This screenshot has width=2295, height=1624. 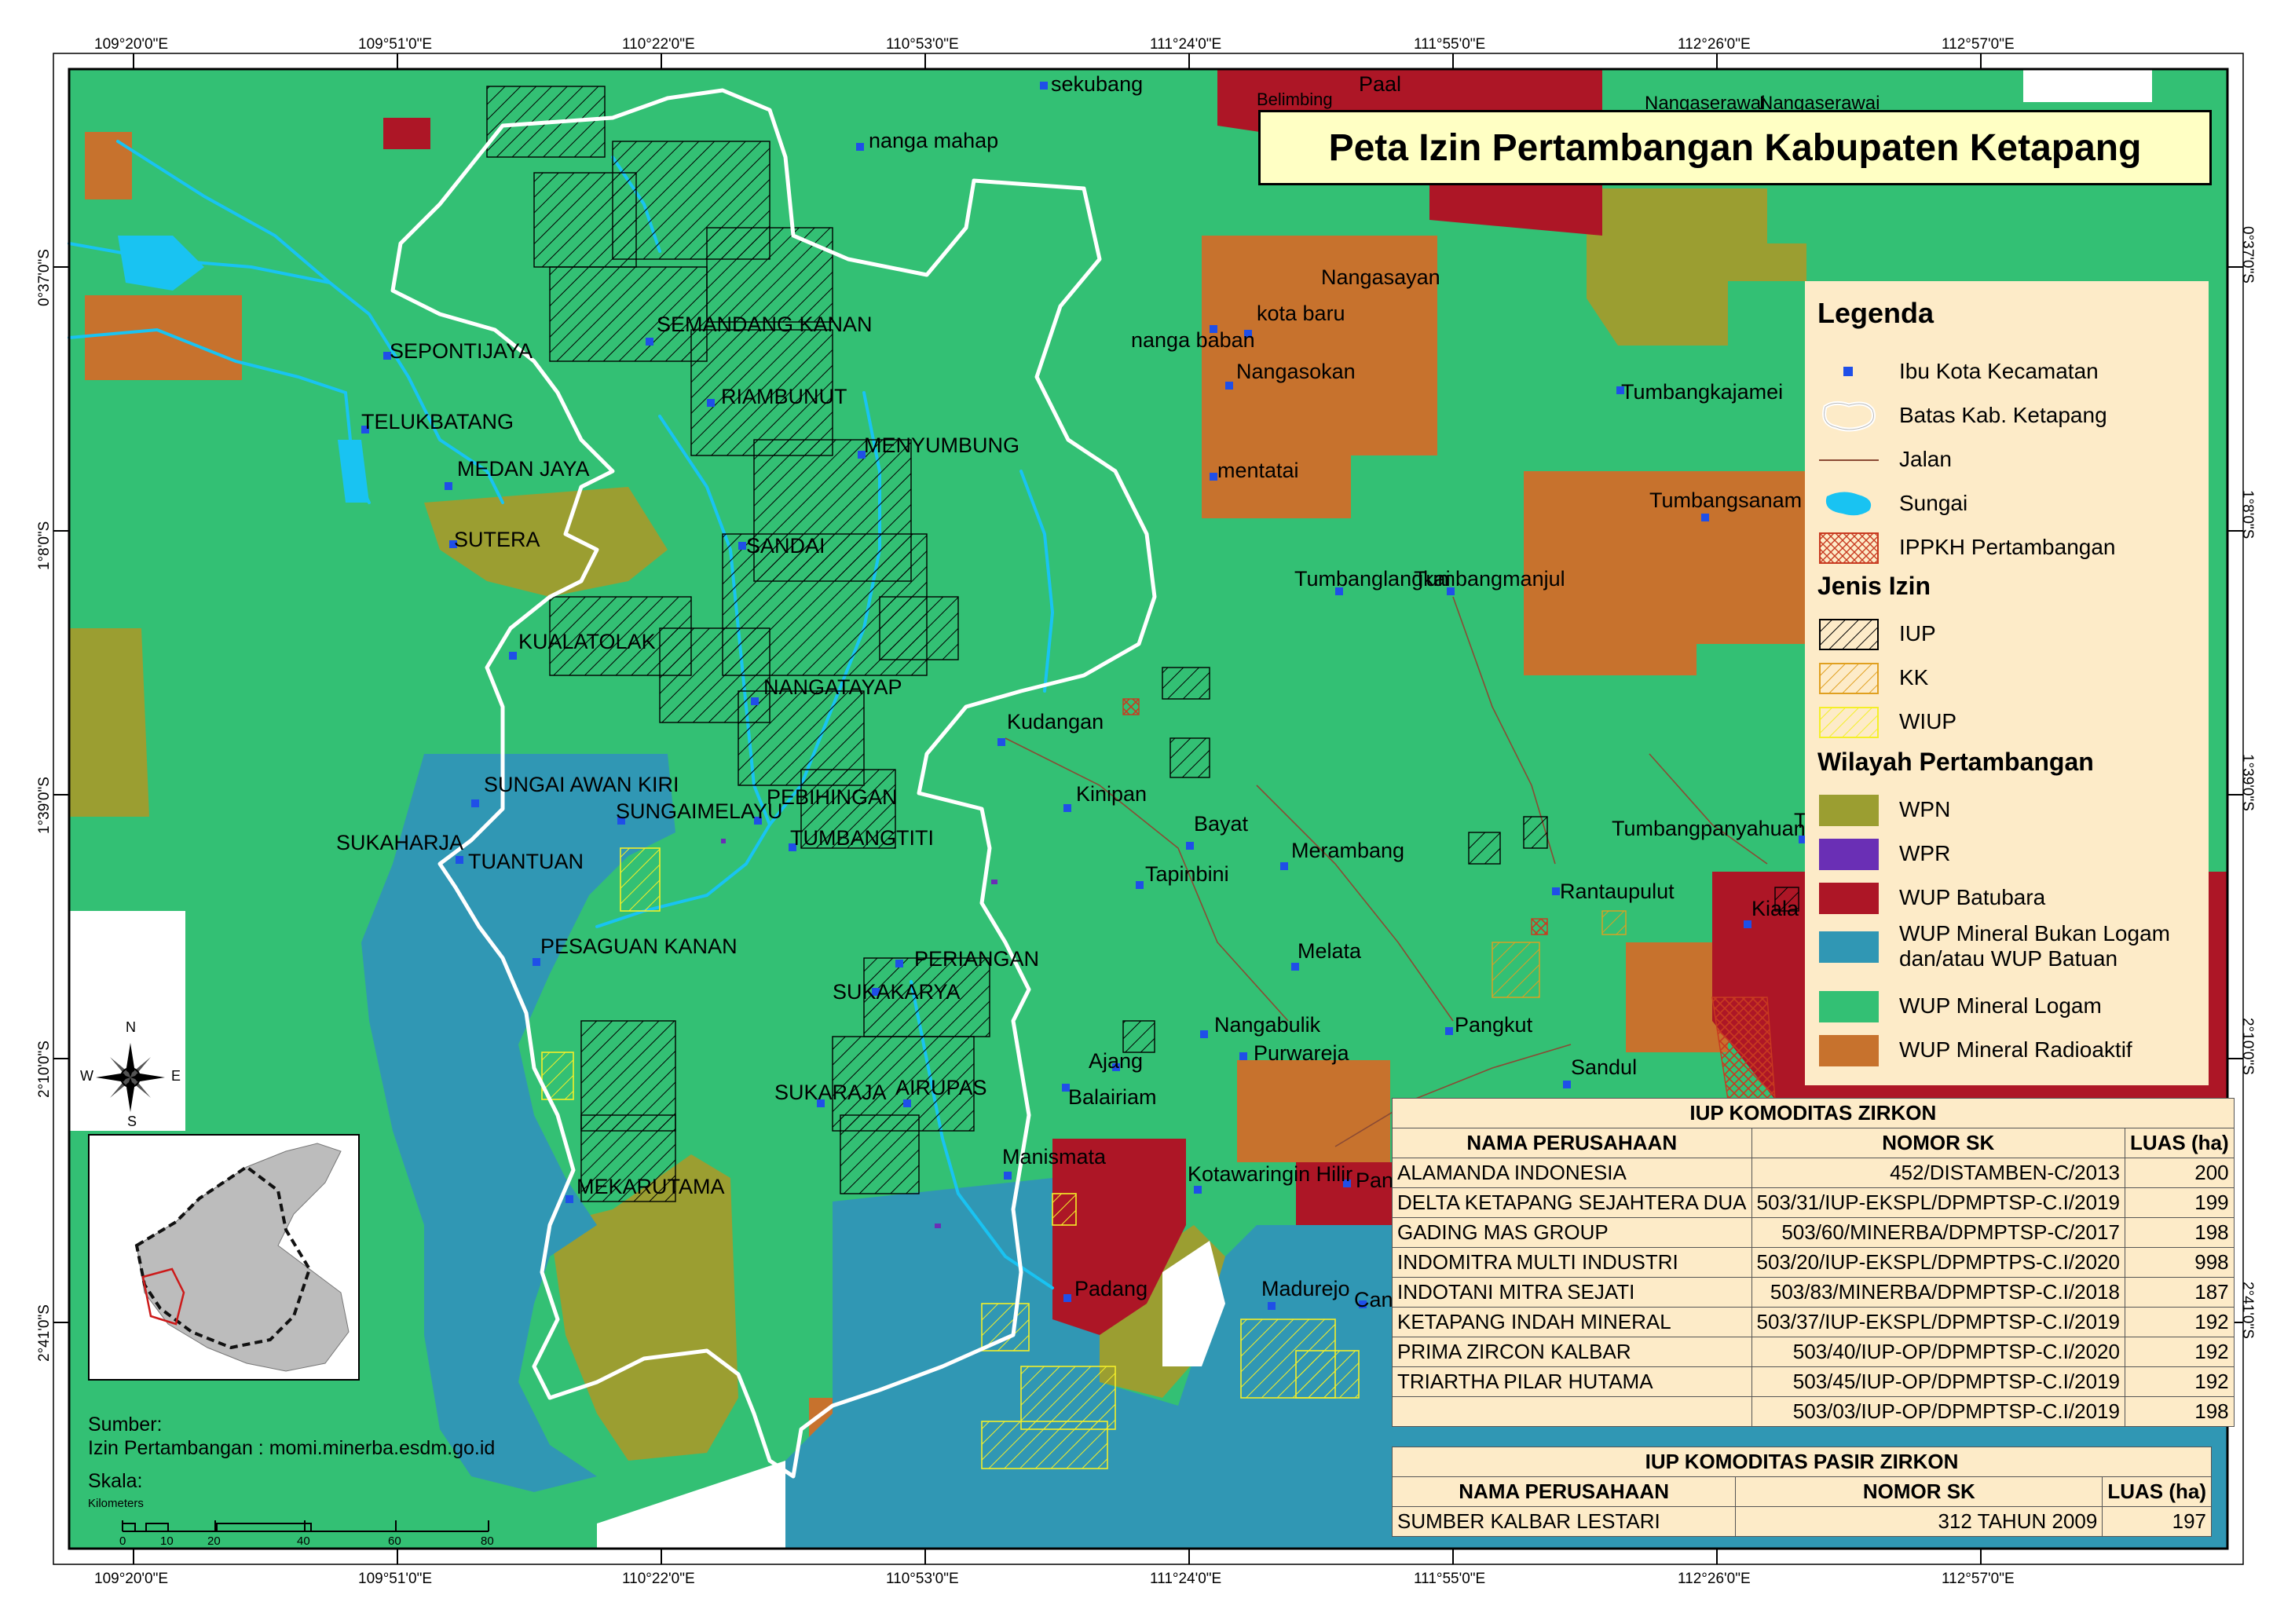 What do you see at coordinates (1955, 762) in the screenshot?
I see `legend-wilayah-heading: Wilayah Pertambangan` at bounding box center [1955, 762].